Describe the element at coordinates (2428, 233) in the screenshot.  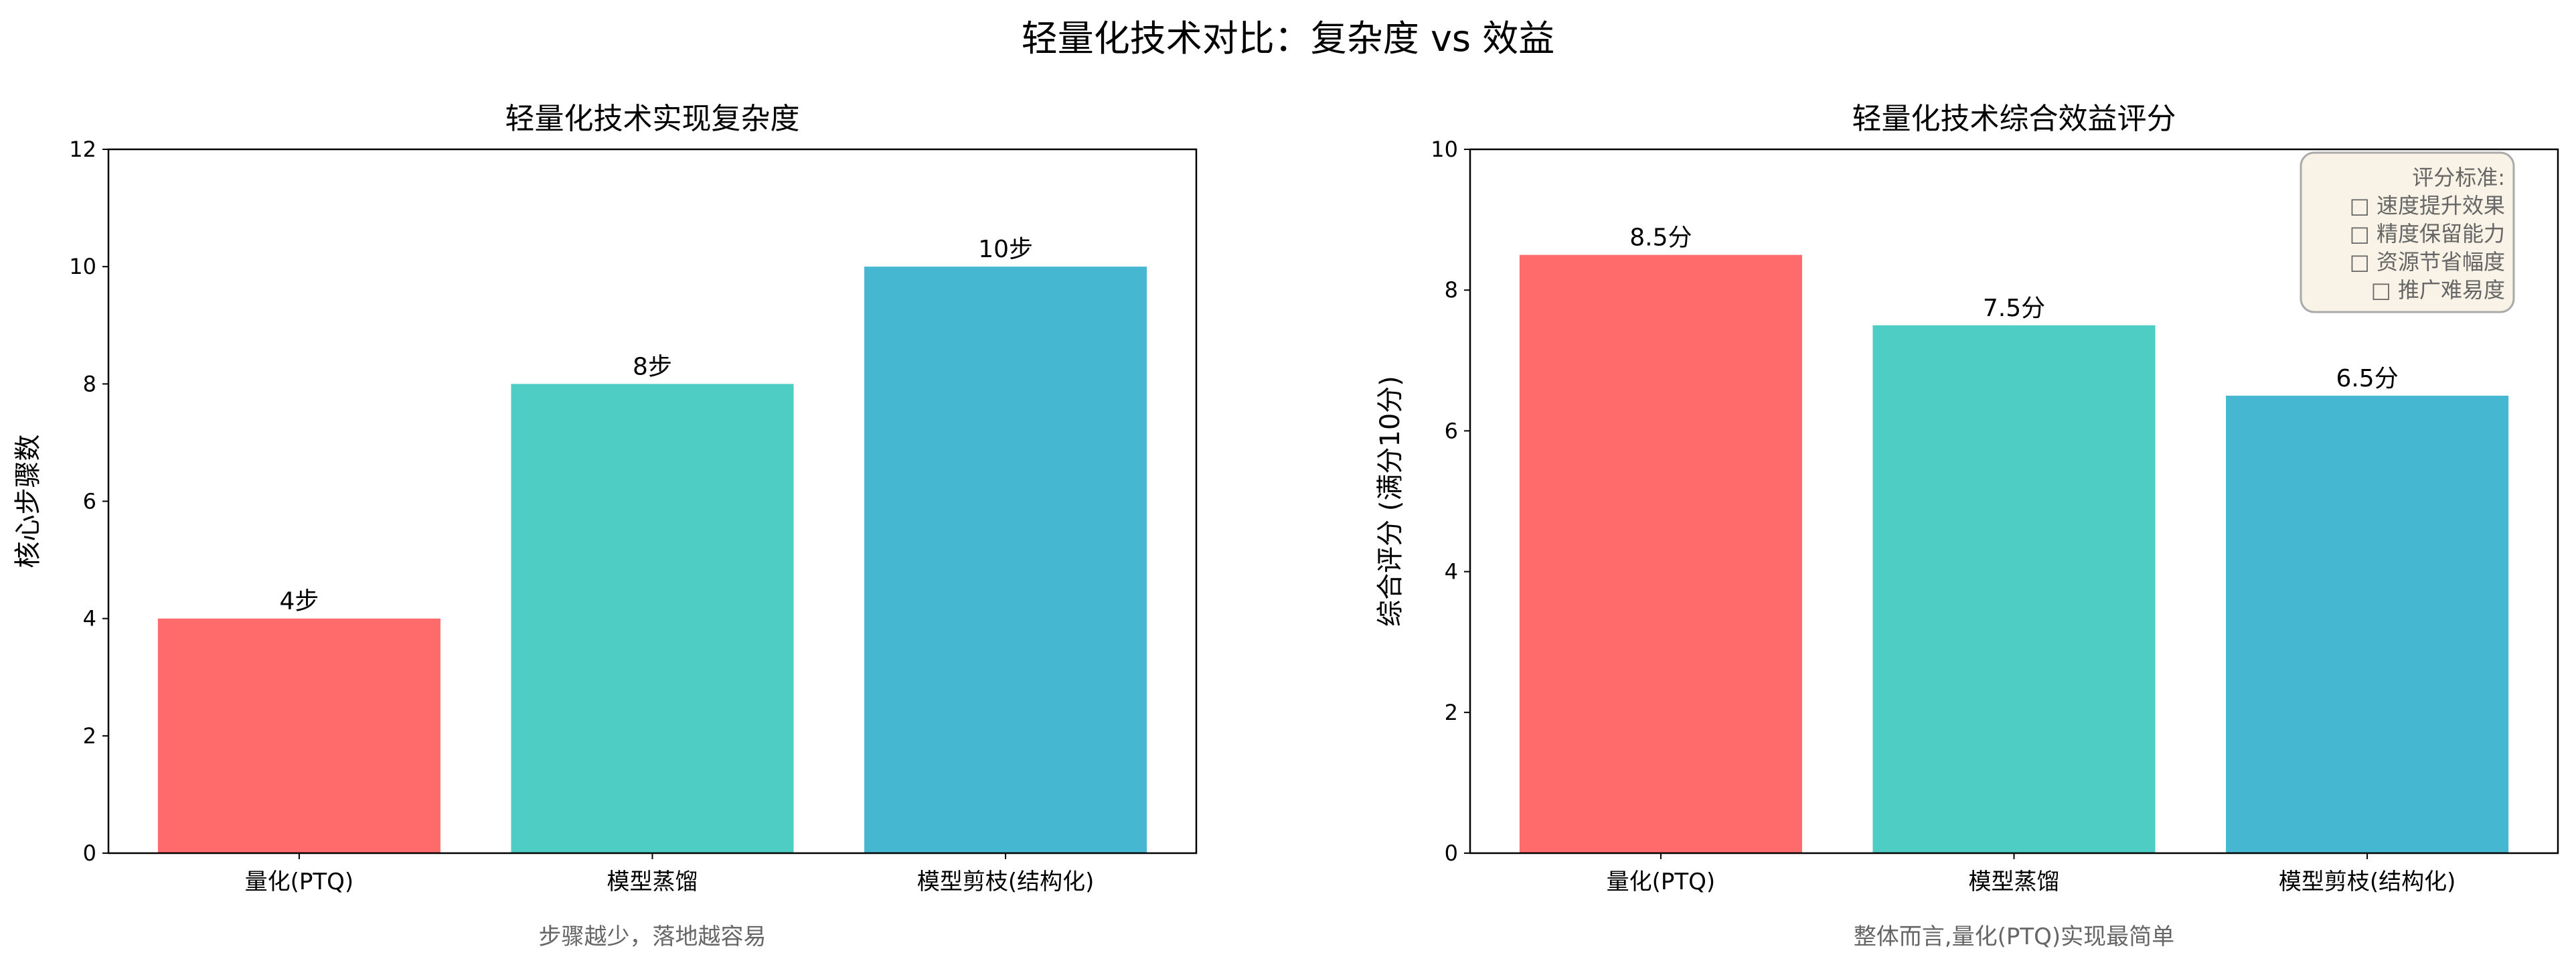
I see `annotation-item: □ 精度保留能力` at that location.